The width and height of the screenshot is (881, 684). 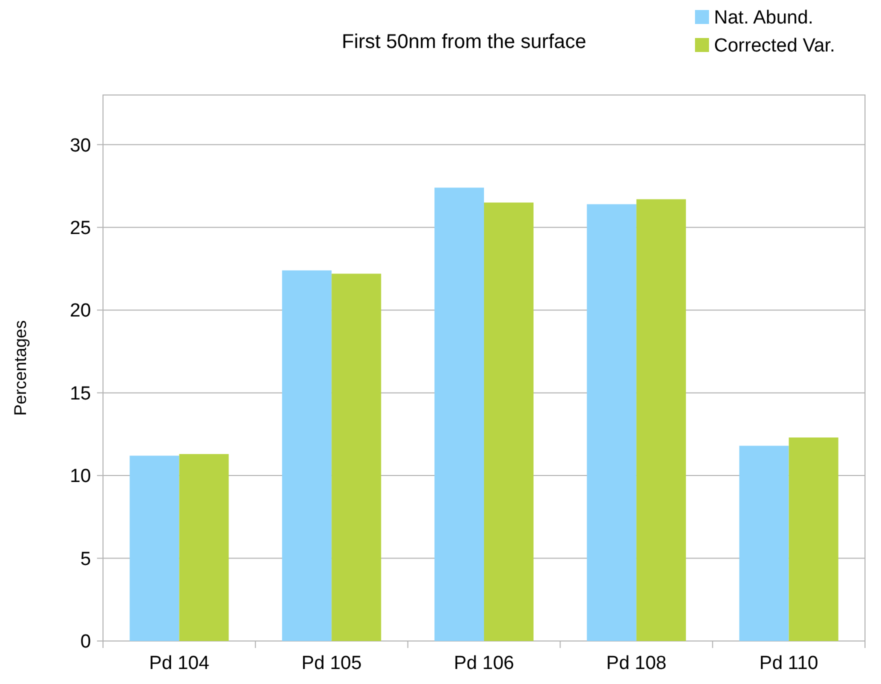 I want to click on y-tick-label: 0, so click(x=85, y=642).